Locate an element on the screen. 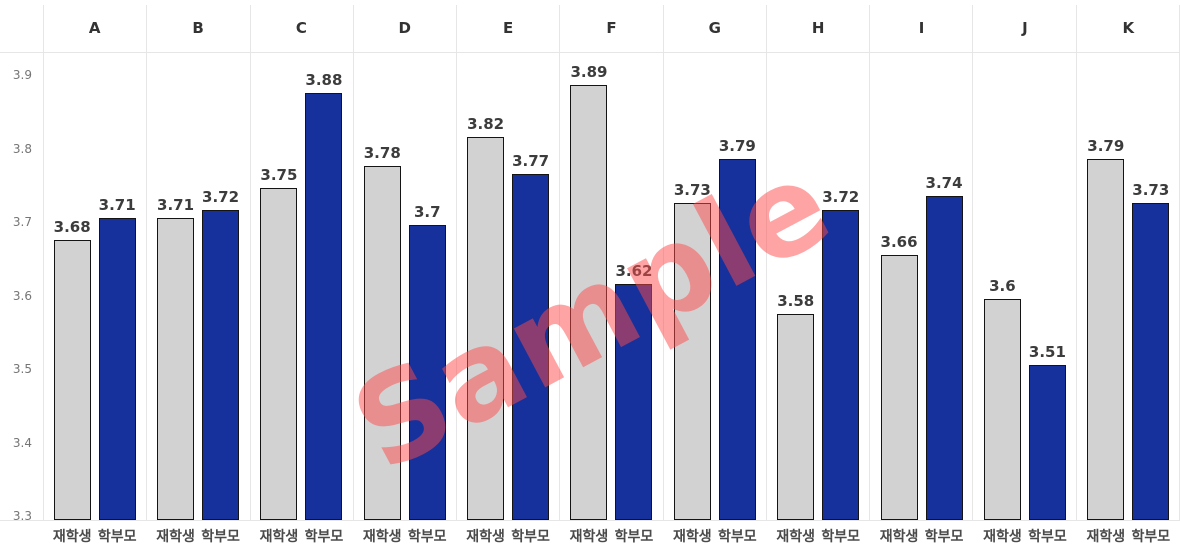  bar-unit: 3.77 is located at coordinates (530, 336).